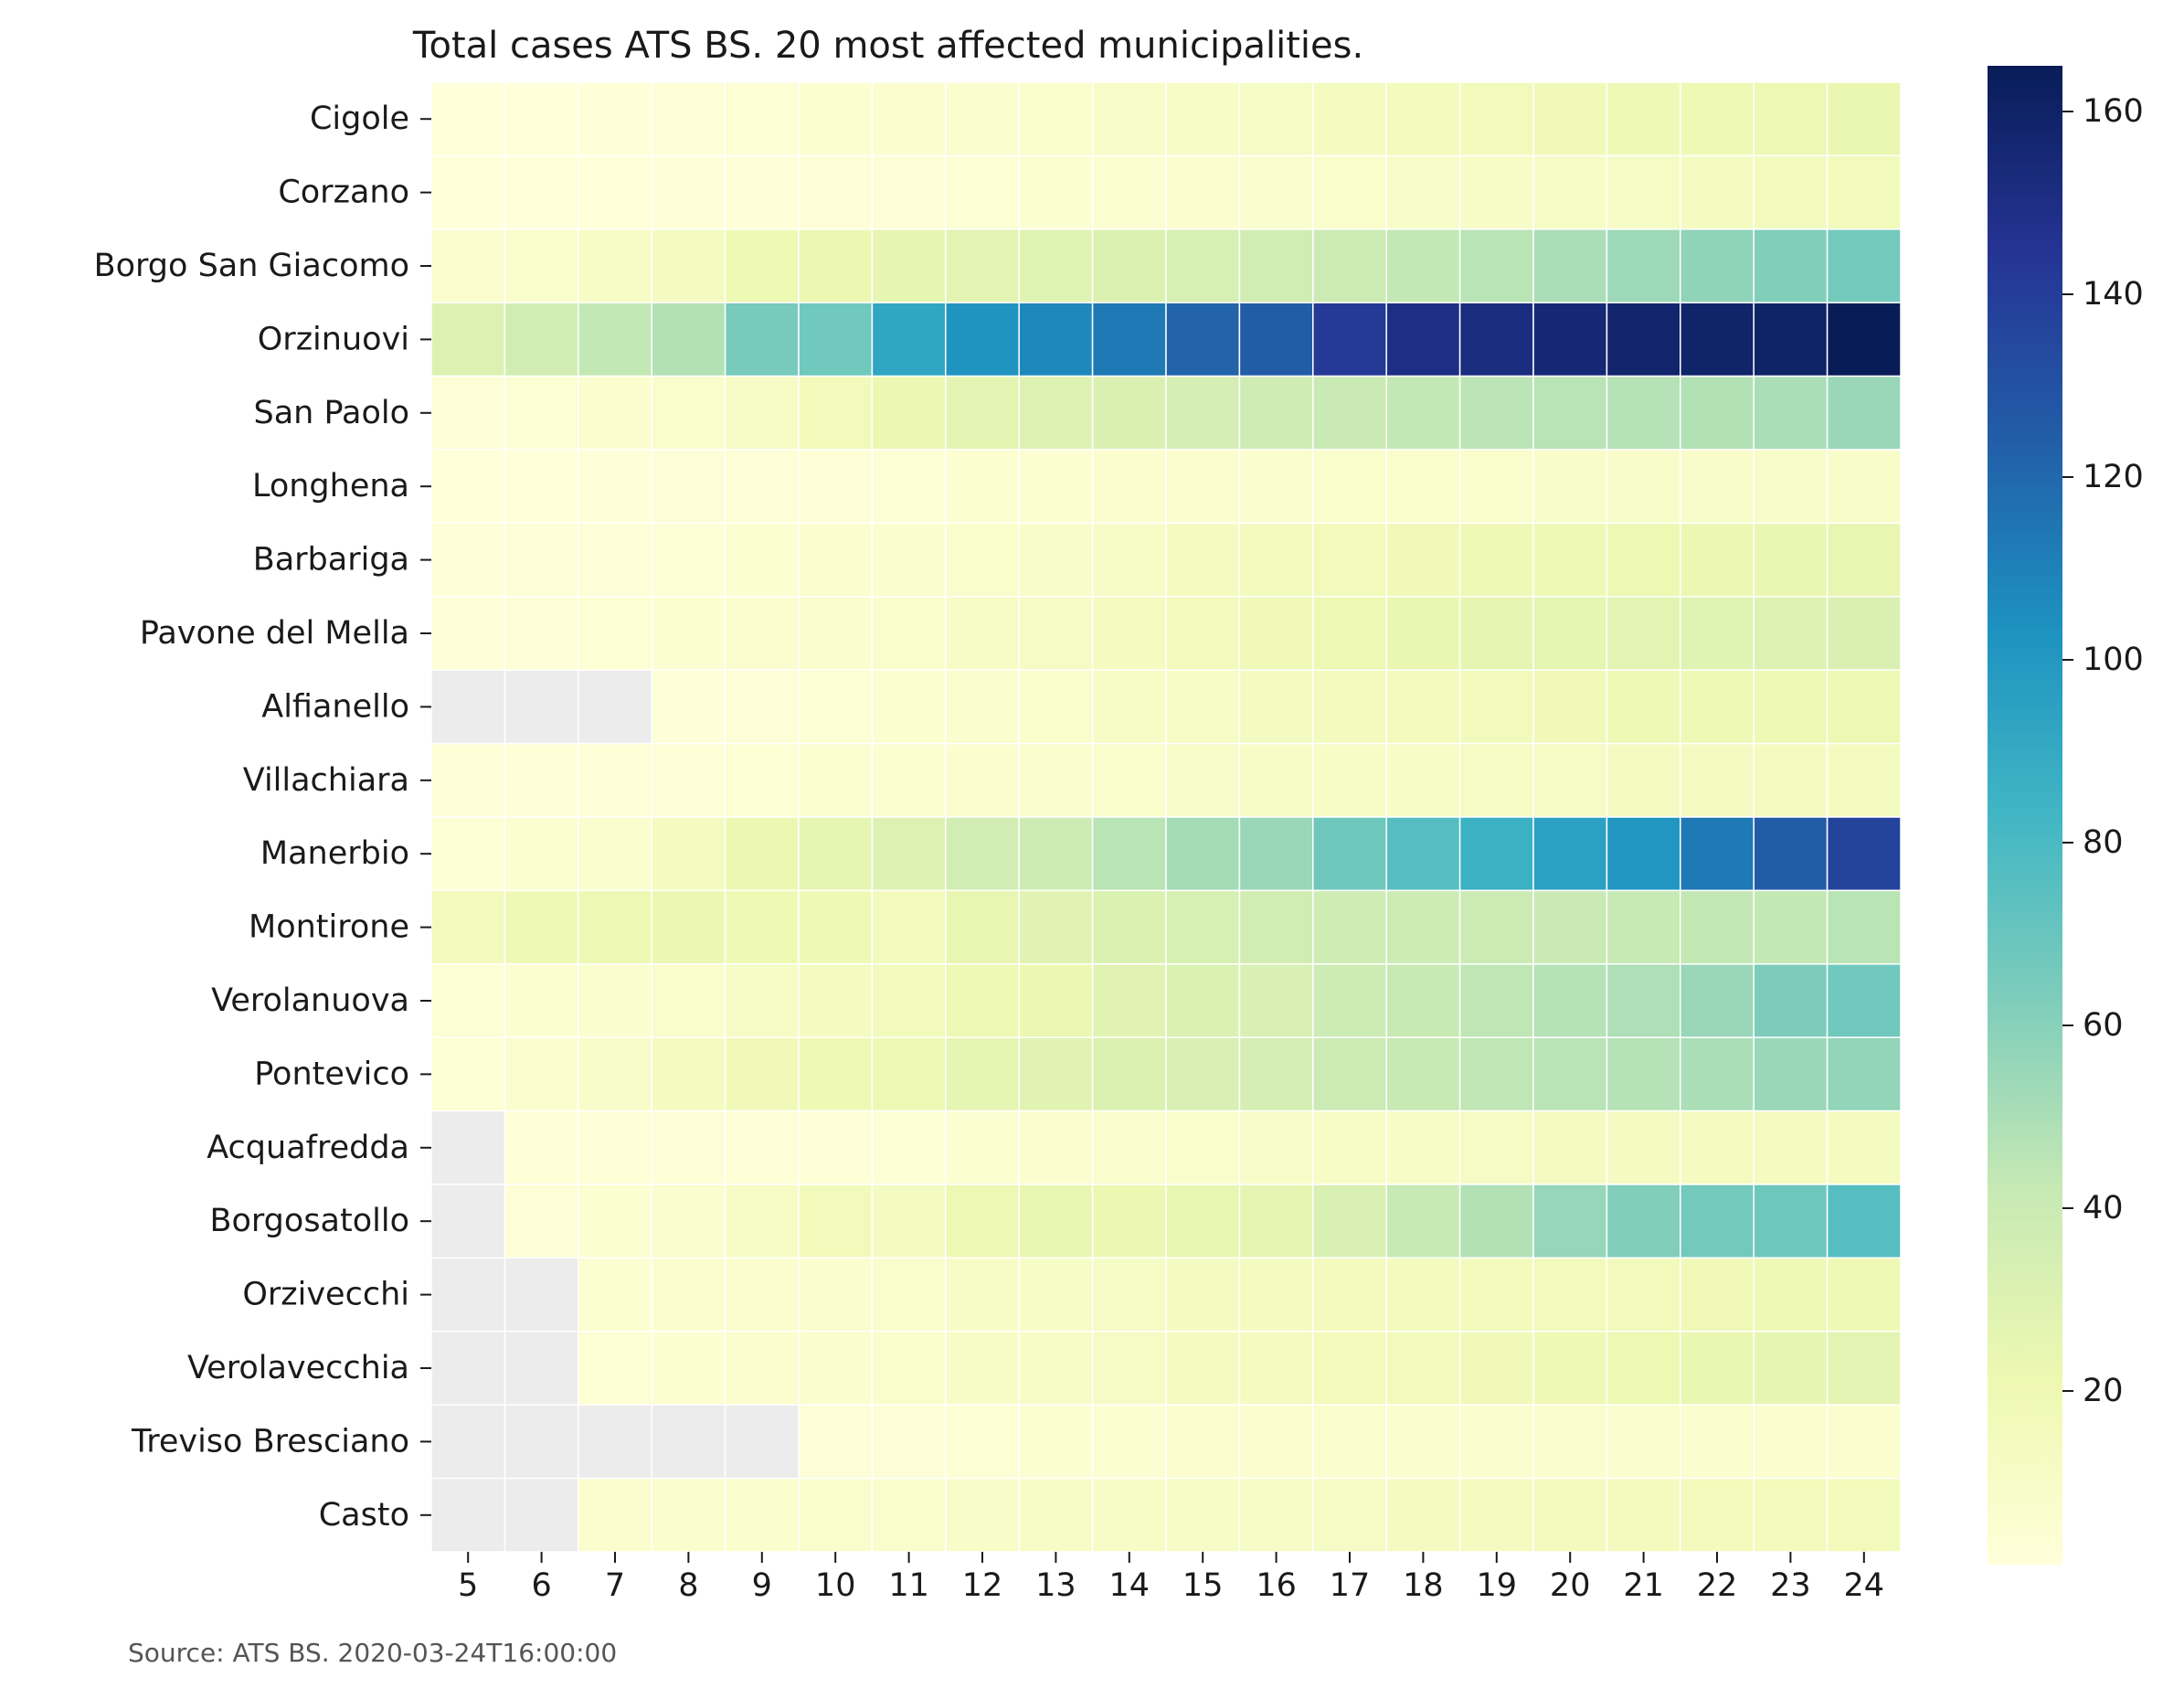 The width and height of the screenshot is (2184, 1688). Describe the element at coordinates (1171, 1578) in the screenshot. I see `column-labels: 5 6 7 8 9 10 11 12 13 14 15 16 17 18 19 20 21 22 23 24` at that location.